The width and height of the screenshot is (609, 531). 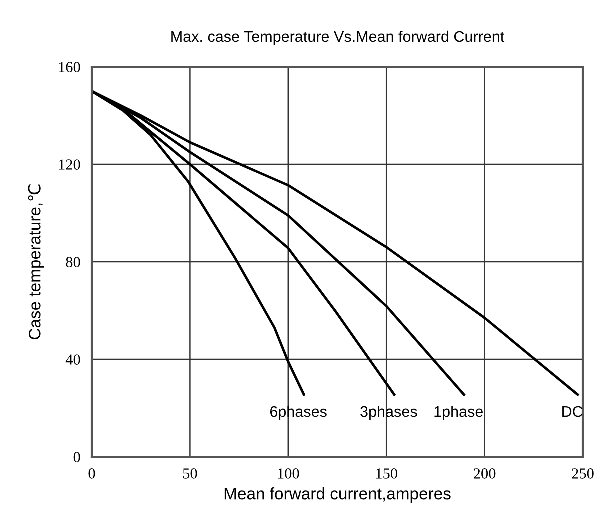 What do you see at coordinates (289, 473) in the screenshot?
I see `x-tick-label: 100` at bounding box center [289, 473].